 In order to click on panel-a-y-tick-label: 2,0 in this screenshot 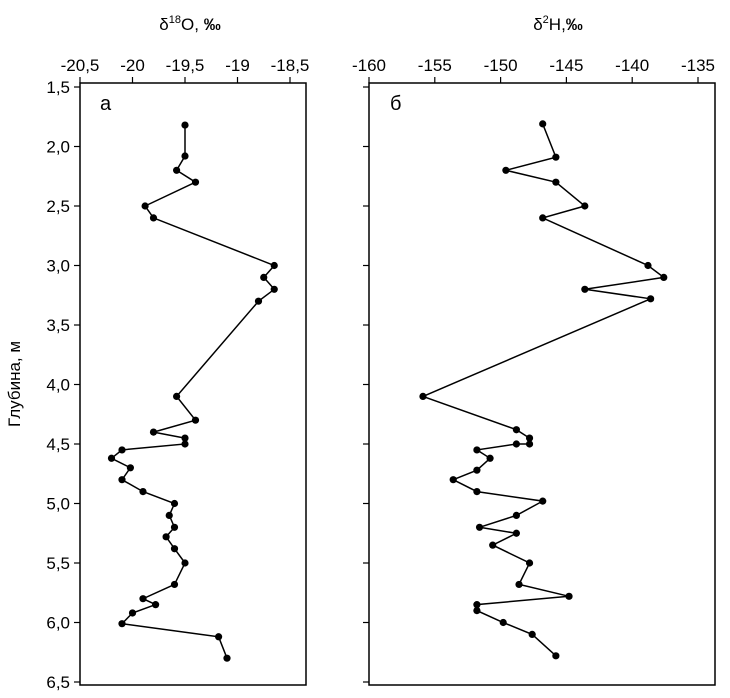, I will do `click(58, 147)`.